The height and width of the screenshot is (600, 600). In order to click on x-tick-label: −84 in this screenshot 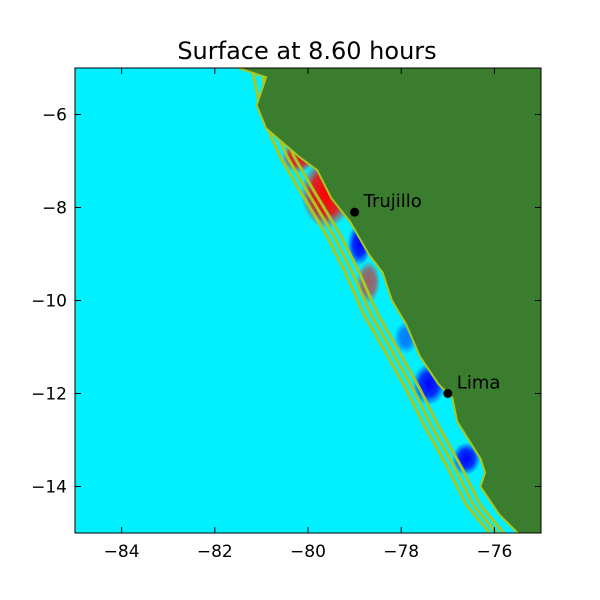, I will do `click(122, 552)`.